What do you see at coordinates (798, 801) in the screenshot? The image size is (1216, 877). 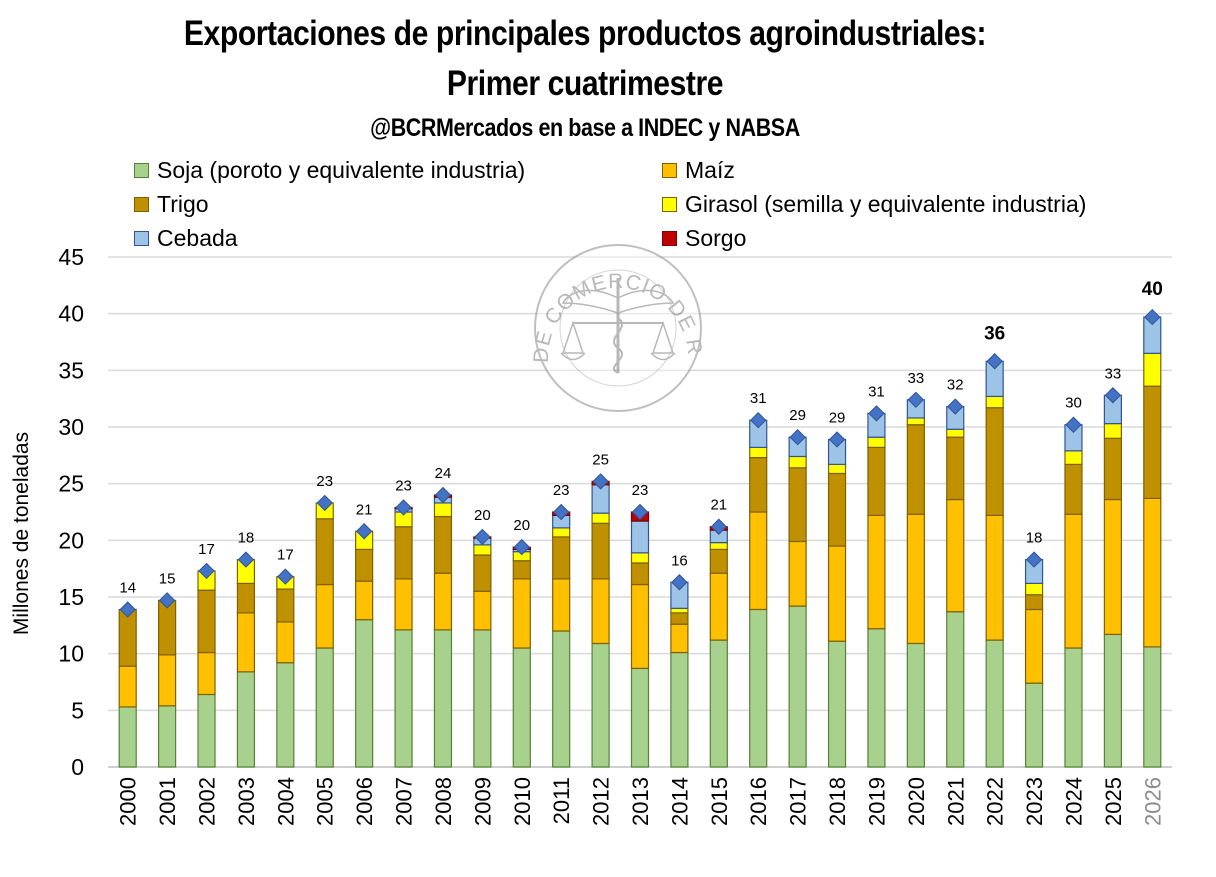 I see `x-tick-label: 2017` at bounding box center [798, 801].